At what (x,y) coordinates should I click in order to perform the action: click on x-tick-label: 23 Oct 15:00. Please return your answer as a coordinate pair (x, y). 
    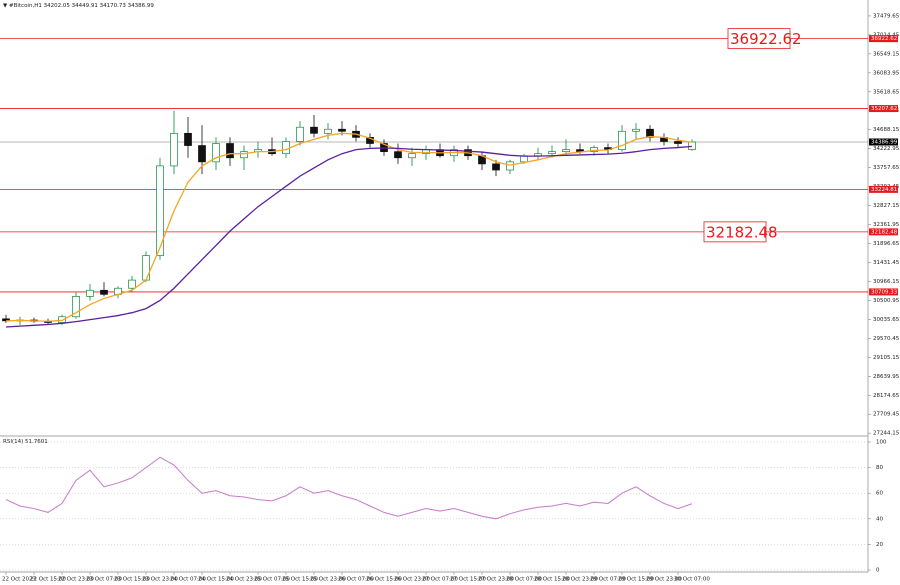
    Looking at the image, I should click on (132, 580).